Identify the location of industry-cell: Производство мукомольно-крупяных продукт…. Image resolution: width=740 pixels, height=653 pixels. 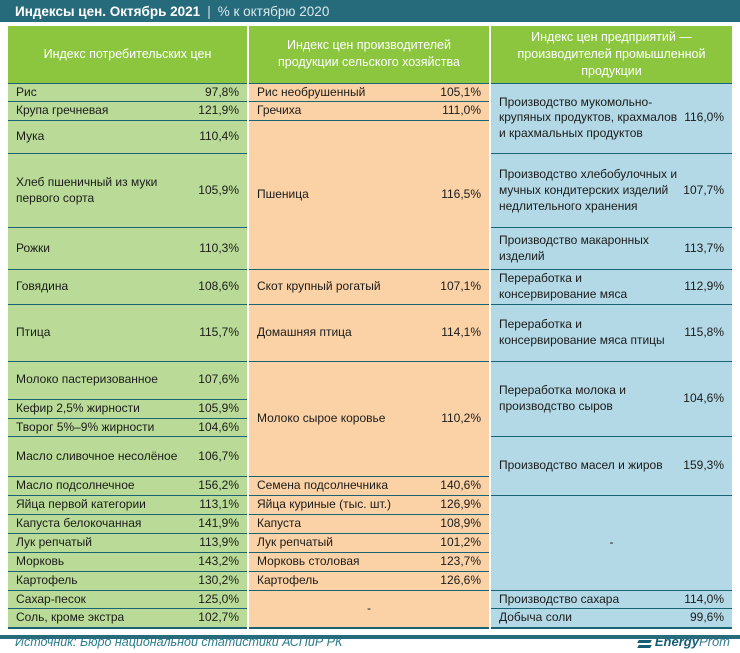
(610, 118).